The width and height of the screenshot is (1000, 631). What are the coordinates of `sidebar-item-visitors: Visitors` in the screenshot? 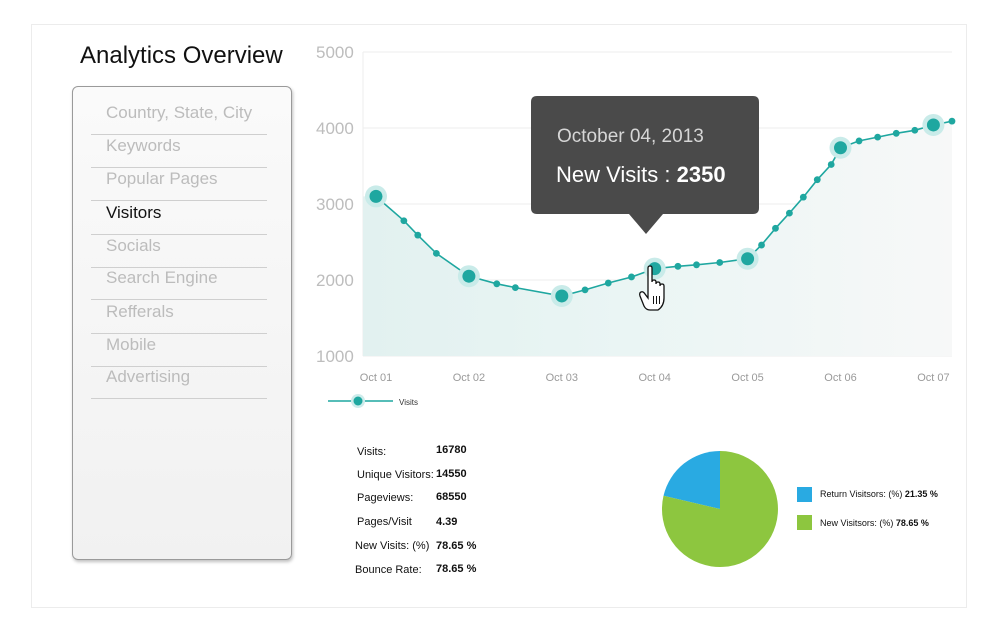 It's located at (179, 218).